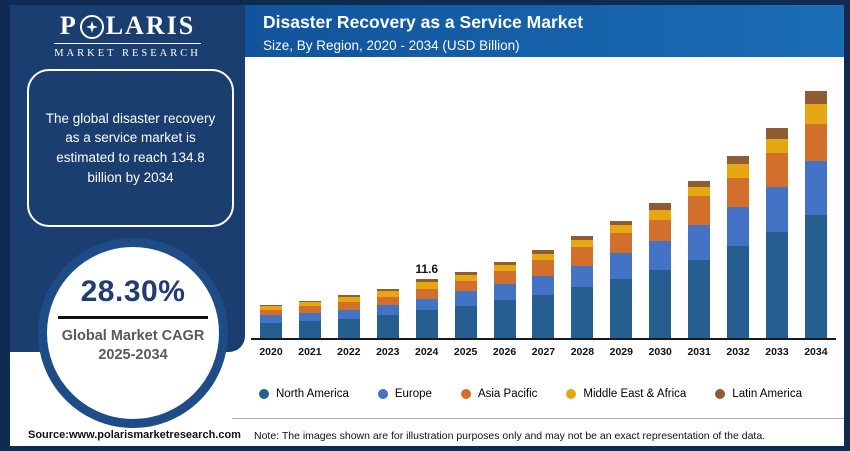 The width and height of the screenshot is (850, 451). I want to click on bar-segment-asia-pacific-2021, so click(309, 309).